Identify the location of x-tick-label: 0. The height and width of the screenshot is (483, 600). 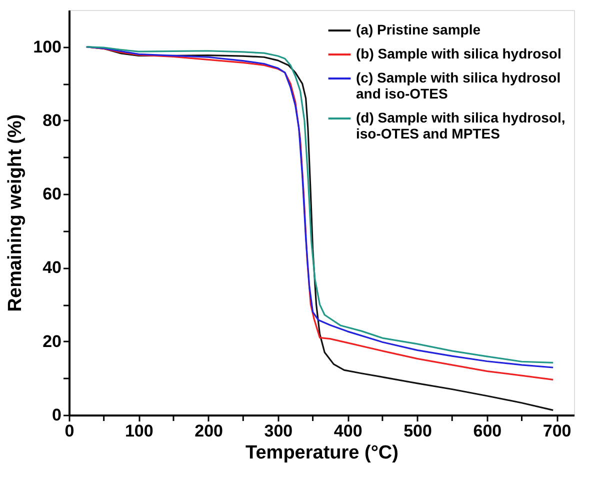
(69, 431).